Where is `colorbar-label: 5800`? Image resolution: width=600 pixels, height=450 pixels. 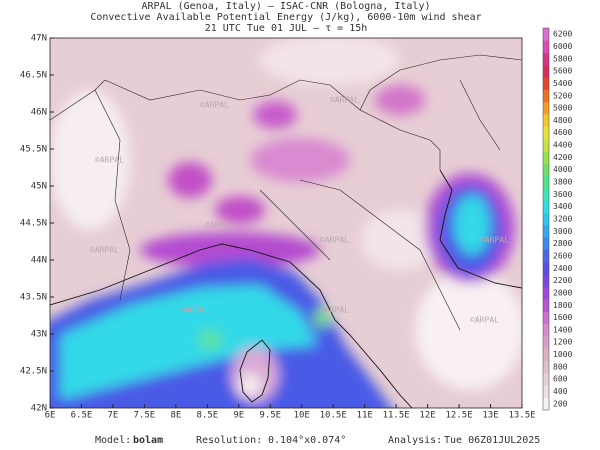
colorbar-label: 5800 is located at coordinates (562, 58).